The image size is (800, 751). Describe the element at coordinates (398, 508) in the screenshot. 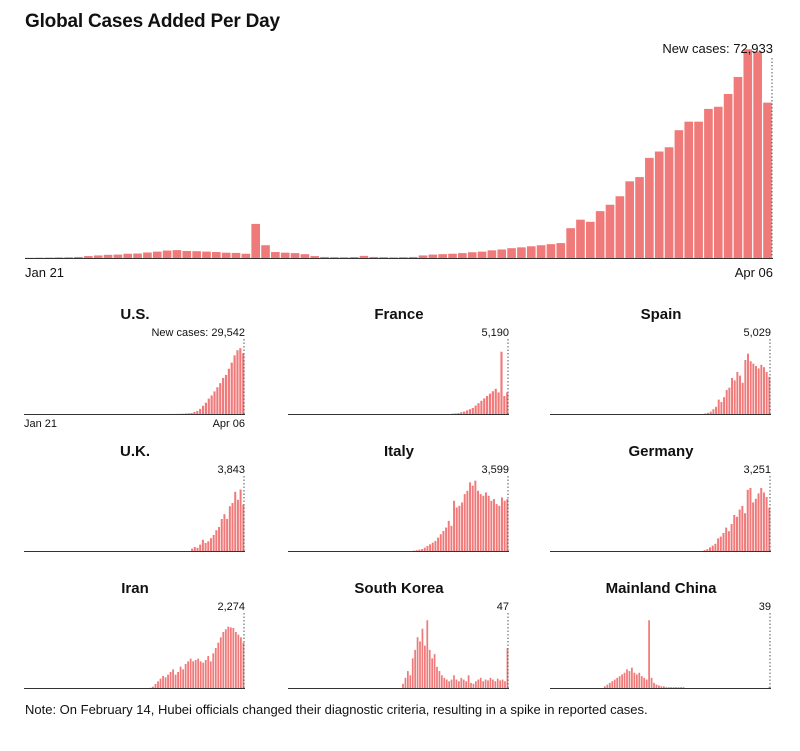

I see `chart-italy: 3,599` at that location.